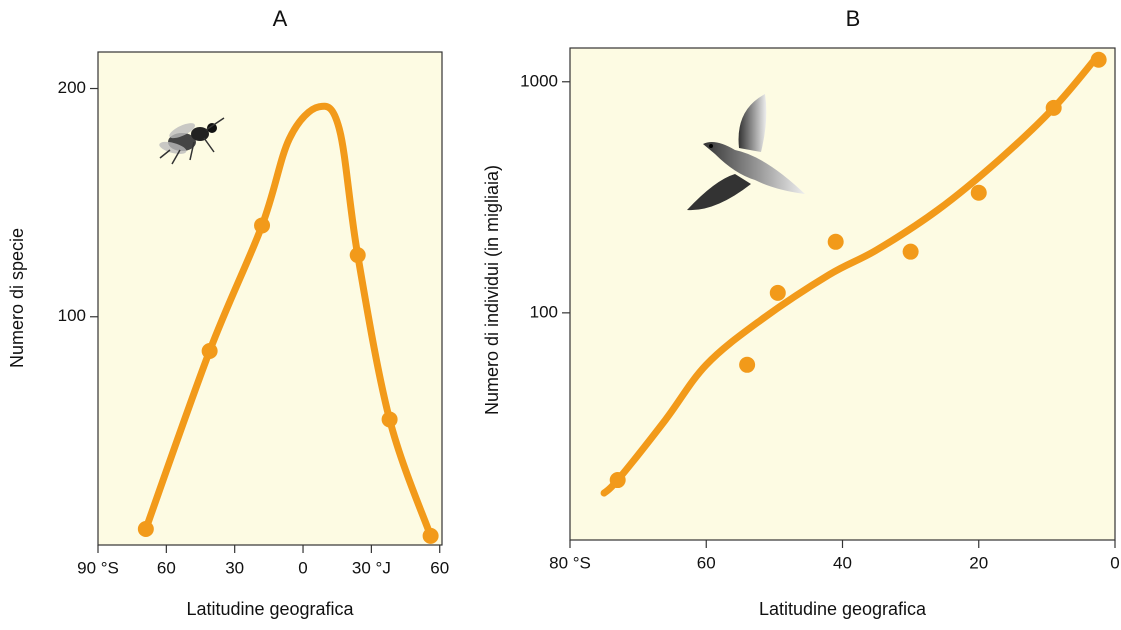 The image size is (1121, 630). Describe the element at coordinates (539, 80) in the screenshot. I see `y-tick-label: 1000` at that location.